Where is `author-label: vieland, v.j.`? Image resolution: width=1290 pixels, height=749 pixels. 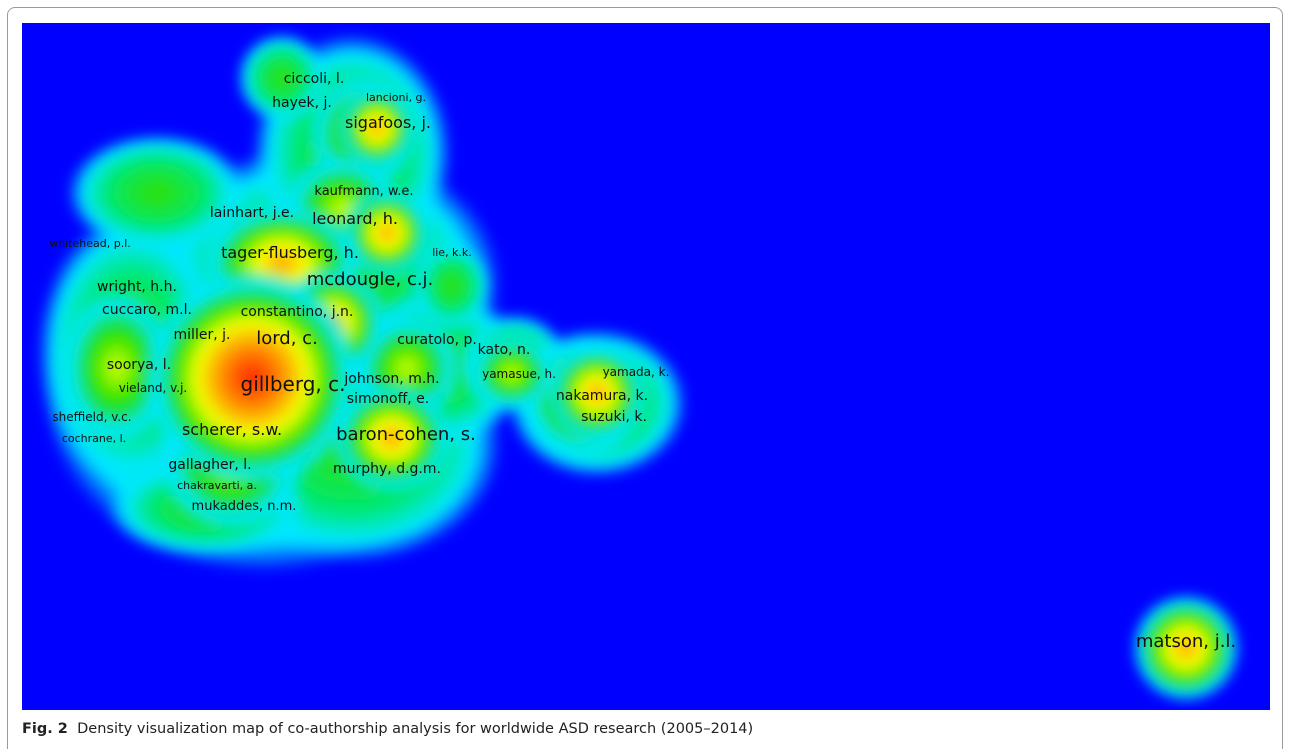 author-label: vieland, v.j. is located at coordinates (153, 388).